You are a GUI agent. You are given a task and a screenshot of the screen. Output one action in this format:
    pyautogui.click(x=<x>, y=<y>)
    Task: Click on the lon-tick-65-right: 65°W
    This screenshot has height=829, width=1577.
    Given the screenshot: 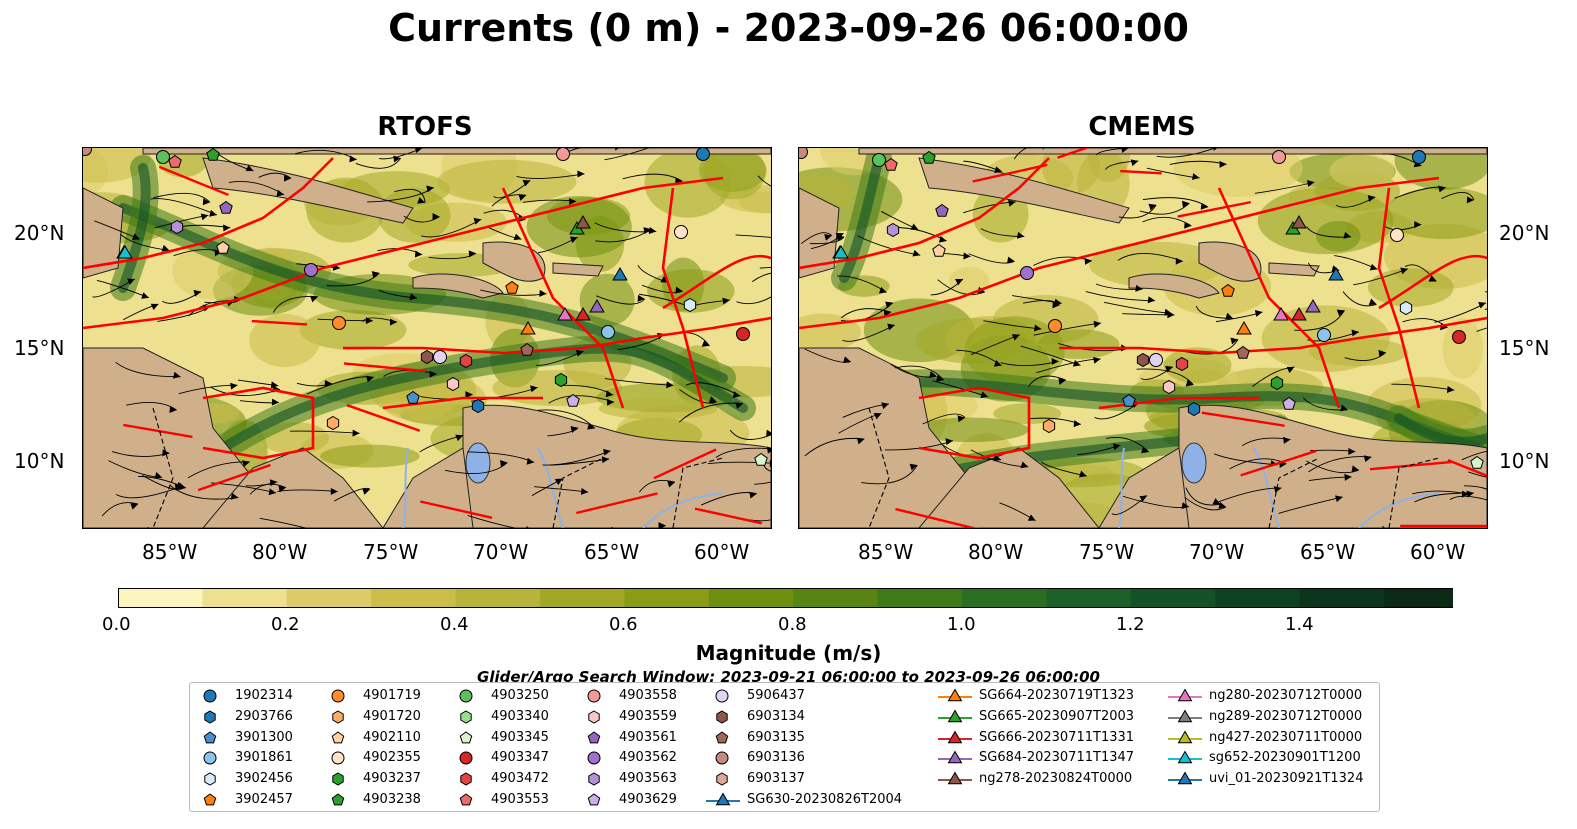 What is the action you would take?
    pyautogui.click(x=1328, y=552)
    